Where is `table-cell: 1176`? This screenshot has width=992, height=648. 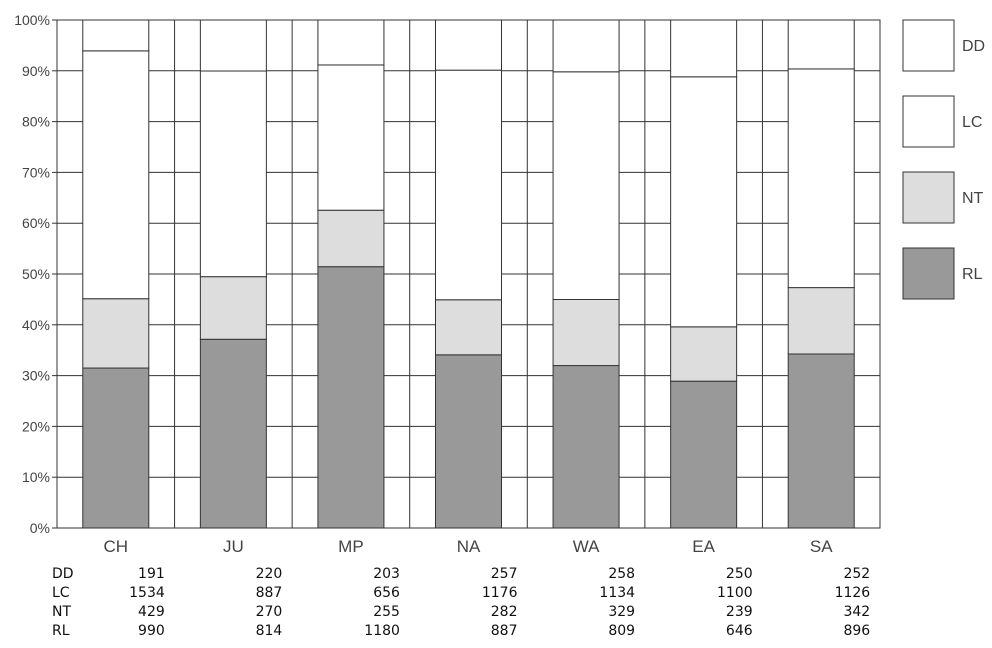 table-cell: 1176 is located at coordinates (500, 593).